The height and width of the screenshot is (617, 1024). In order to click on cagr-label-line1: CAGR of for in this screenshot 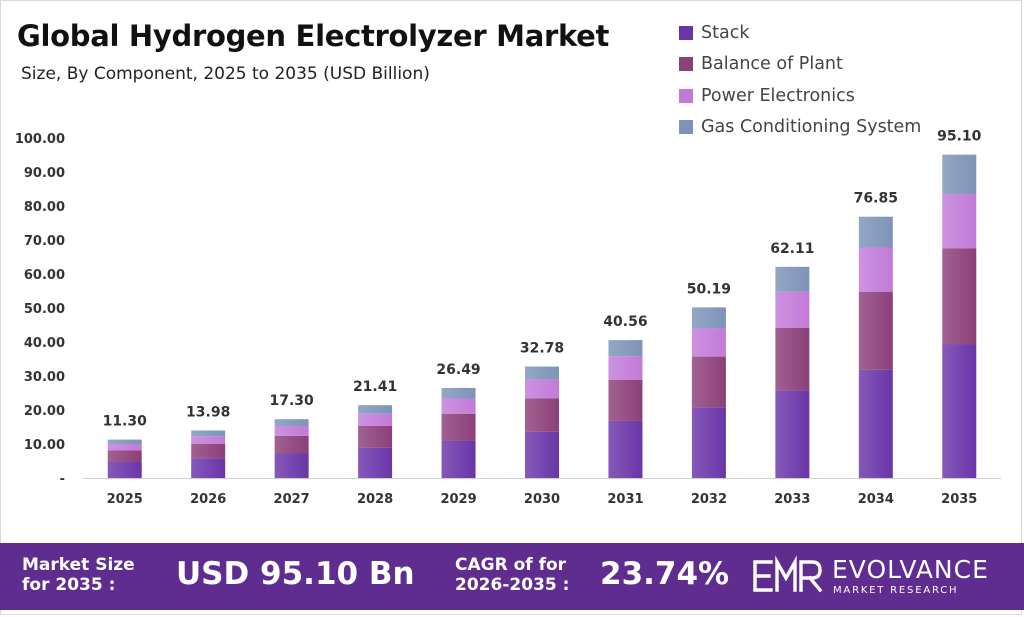, I will do `click(511, 565)`.